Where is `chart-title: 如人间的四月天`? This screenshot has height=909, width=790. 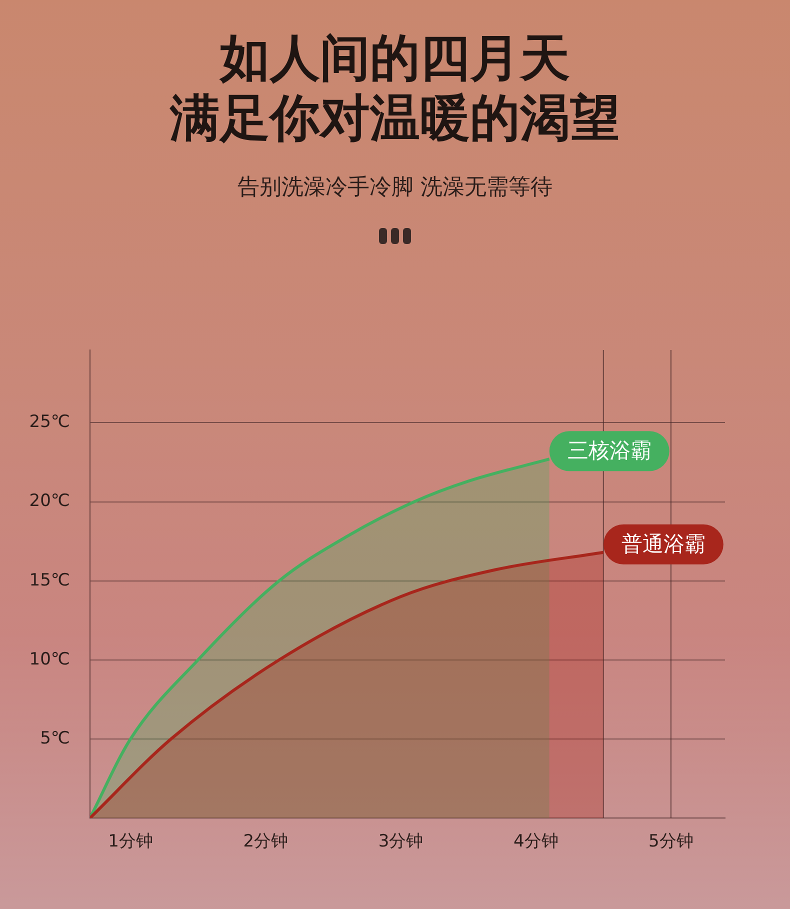 chart-title: 如人间的四月天 is located at coordinates (394, 58).